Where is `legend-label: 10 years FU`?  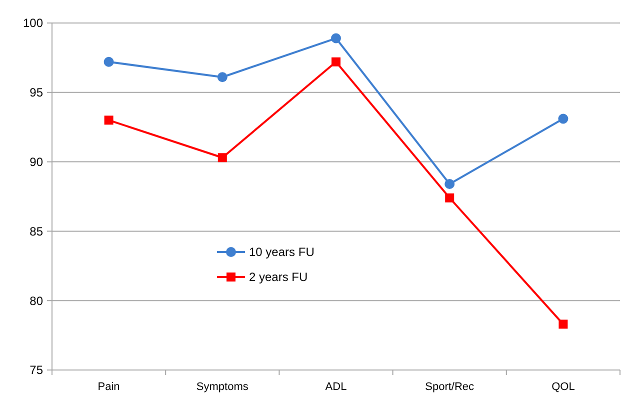
legend-label: 10 years FU is located at coordinates (281, 252).